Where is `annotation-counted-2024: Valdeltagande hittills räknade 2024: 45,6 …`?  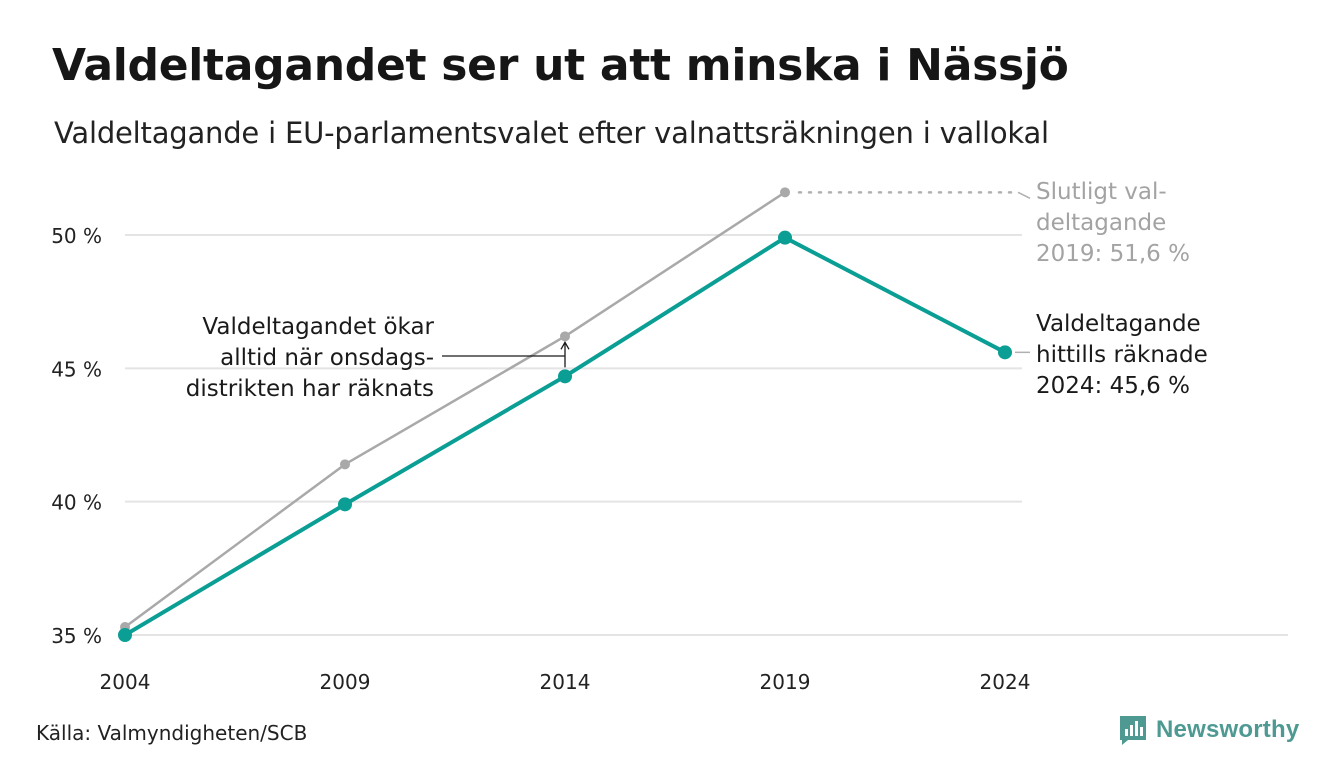 annotation-counted-2024: Valdeltagande hittills räknade 2024: 45,6 … is located at coordinates (1122, 355).